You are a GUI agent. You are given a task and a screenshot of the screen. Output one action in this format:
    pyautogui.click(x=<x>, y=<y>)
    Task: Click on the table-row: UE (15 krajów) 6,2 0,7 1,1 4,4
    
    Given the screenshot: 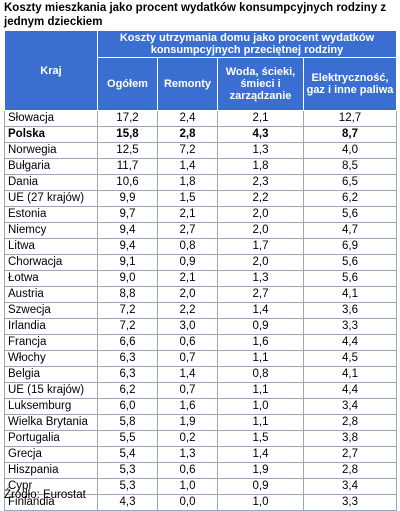 What is the action you would take?
    pyautogui.click(x=200, y=390)
    